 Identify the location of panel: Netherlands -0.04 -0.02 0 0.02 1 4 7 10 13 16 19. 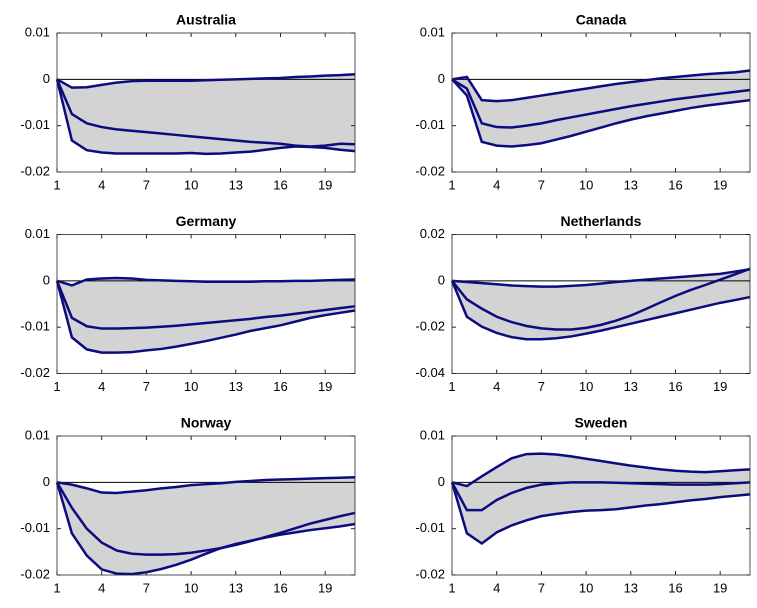
(583, 303).